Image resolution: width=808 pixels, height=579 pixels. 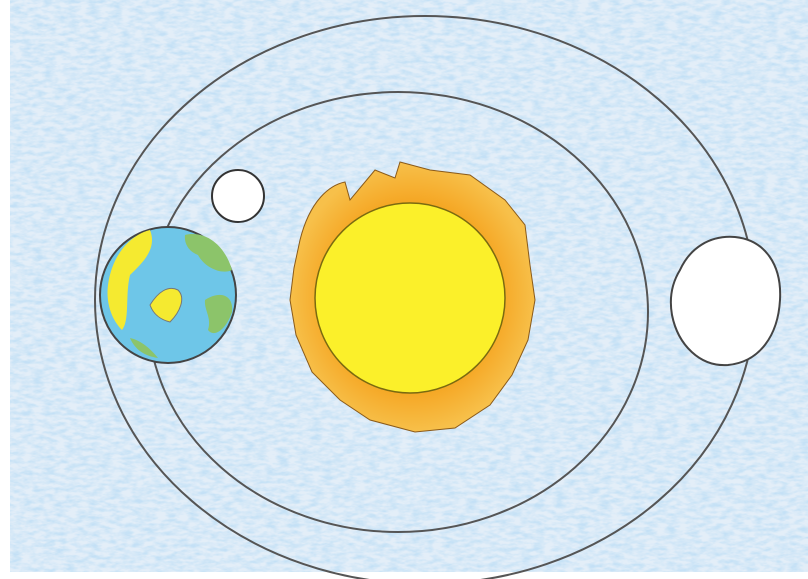 I want to click on outer-planet, so click(x=725, y=301).